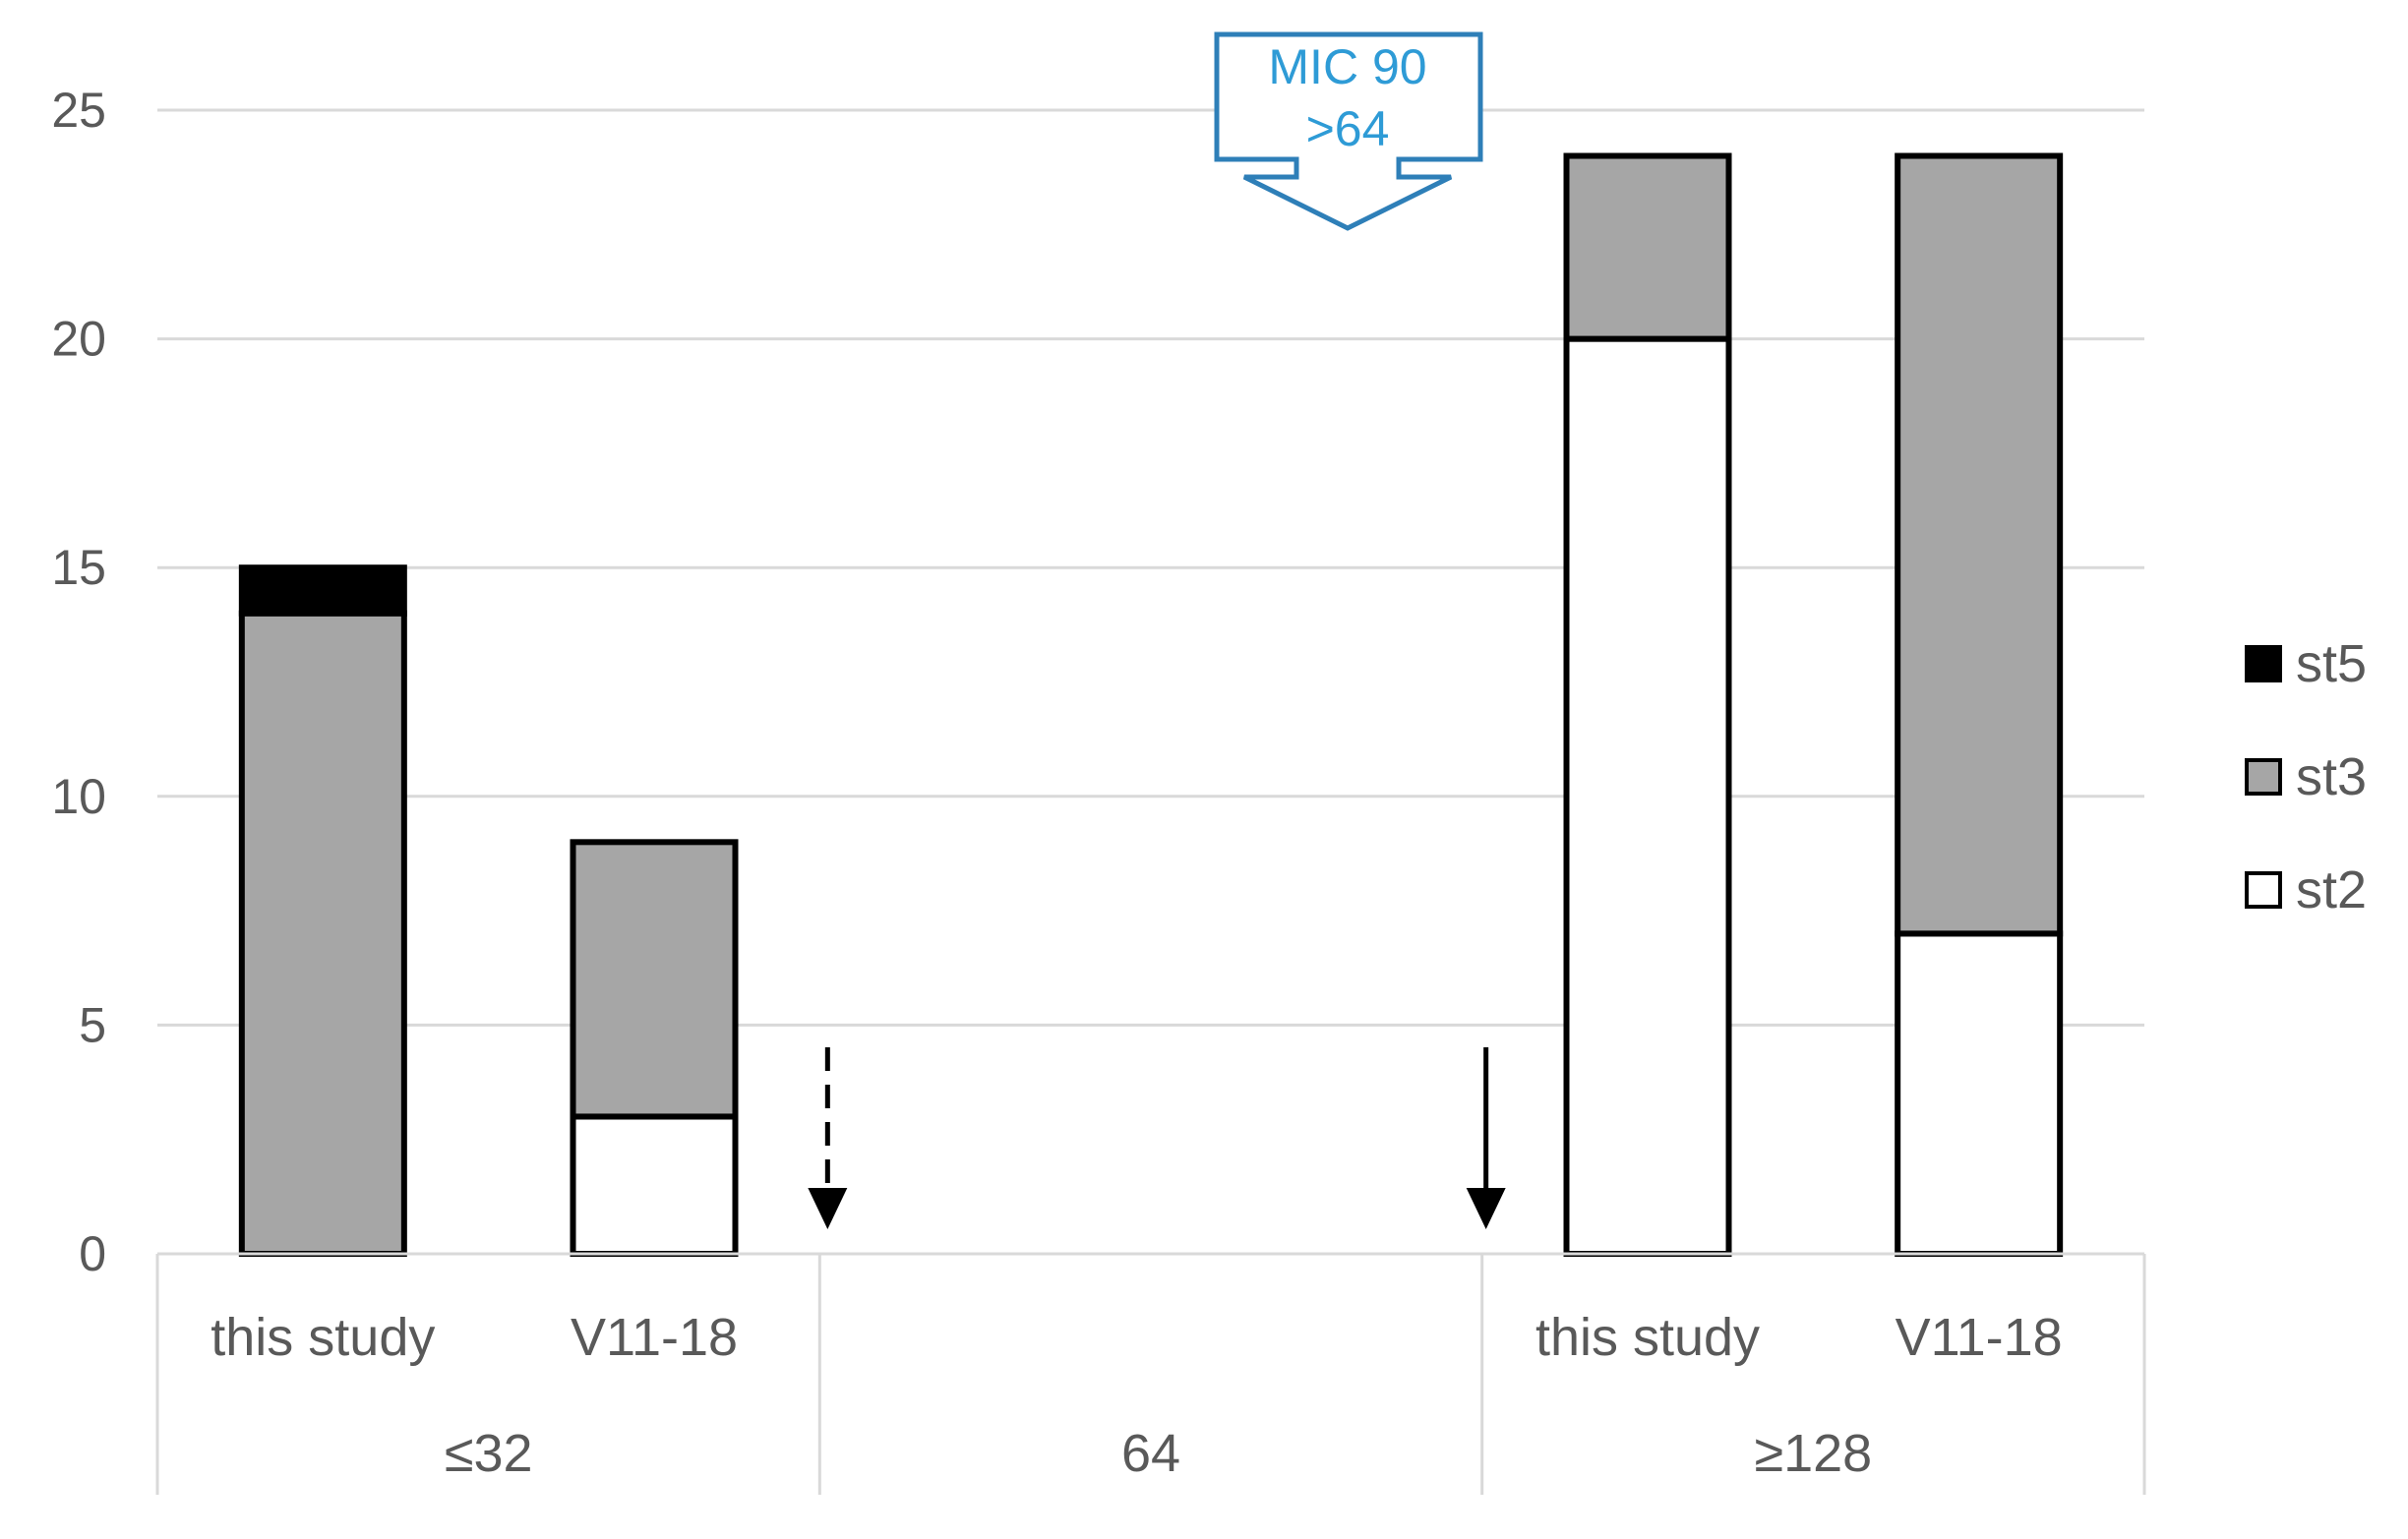 The width and height of the screenshot is (2408, 1539). What do you see at coordinates (828, 1209) in the screenshot?
I see `dashed-arrow-head` at bounding box center [828, 1209].